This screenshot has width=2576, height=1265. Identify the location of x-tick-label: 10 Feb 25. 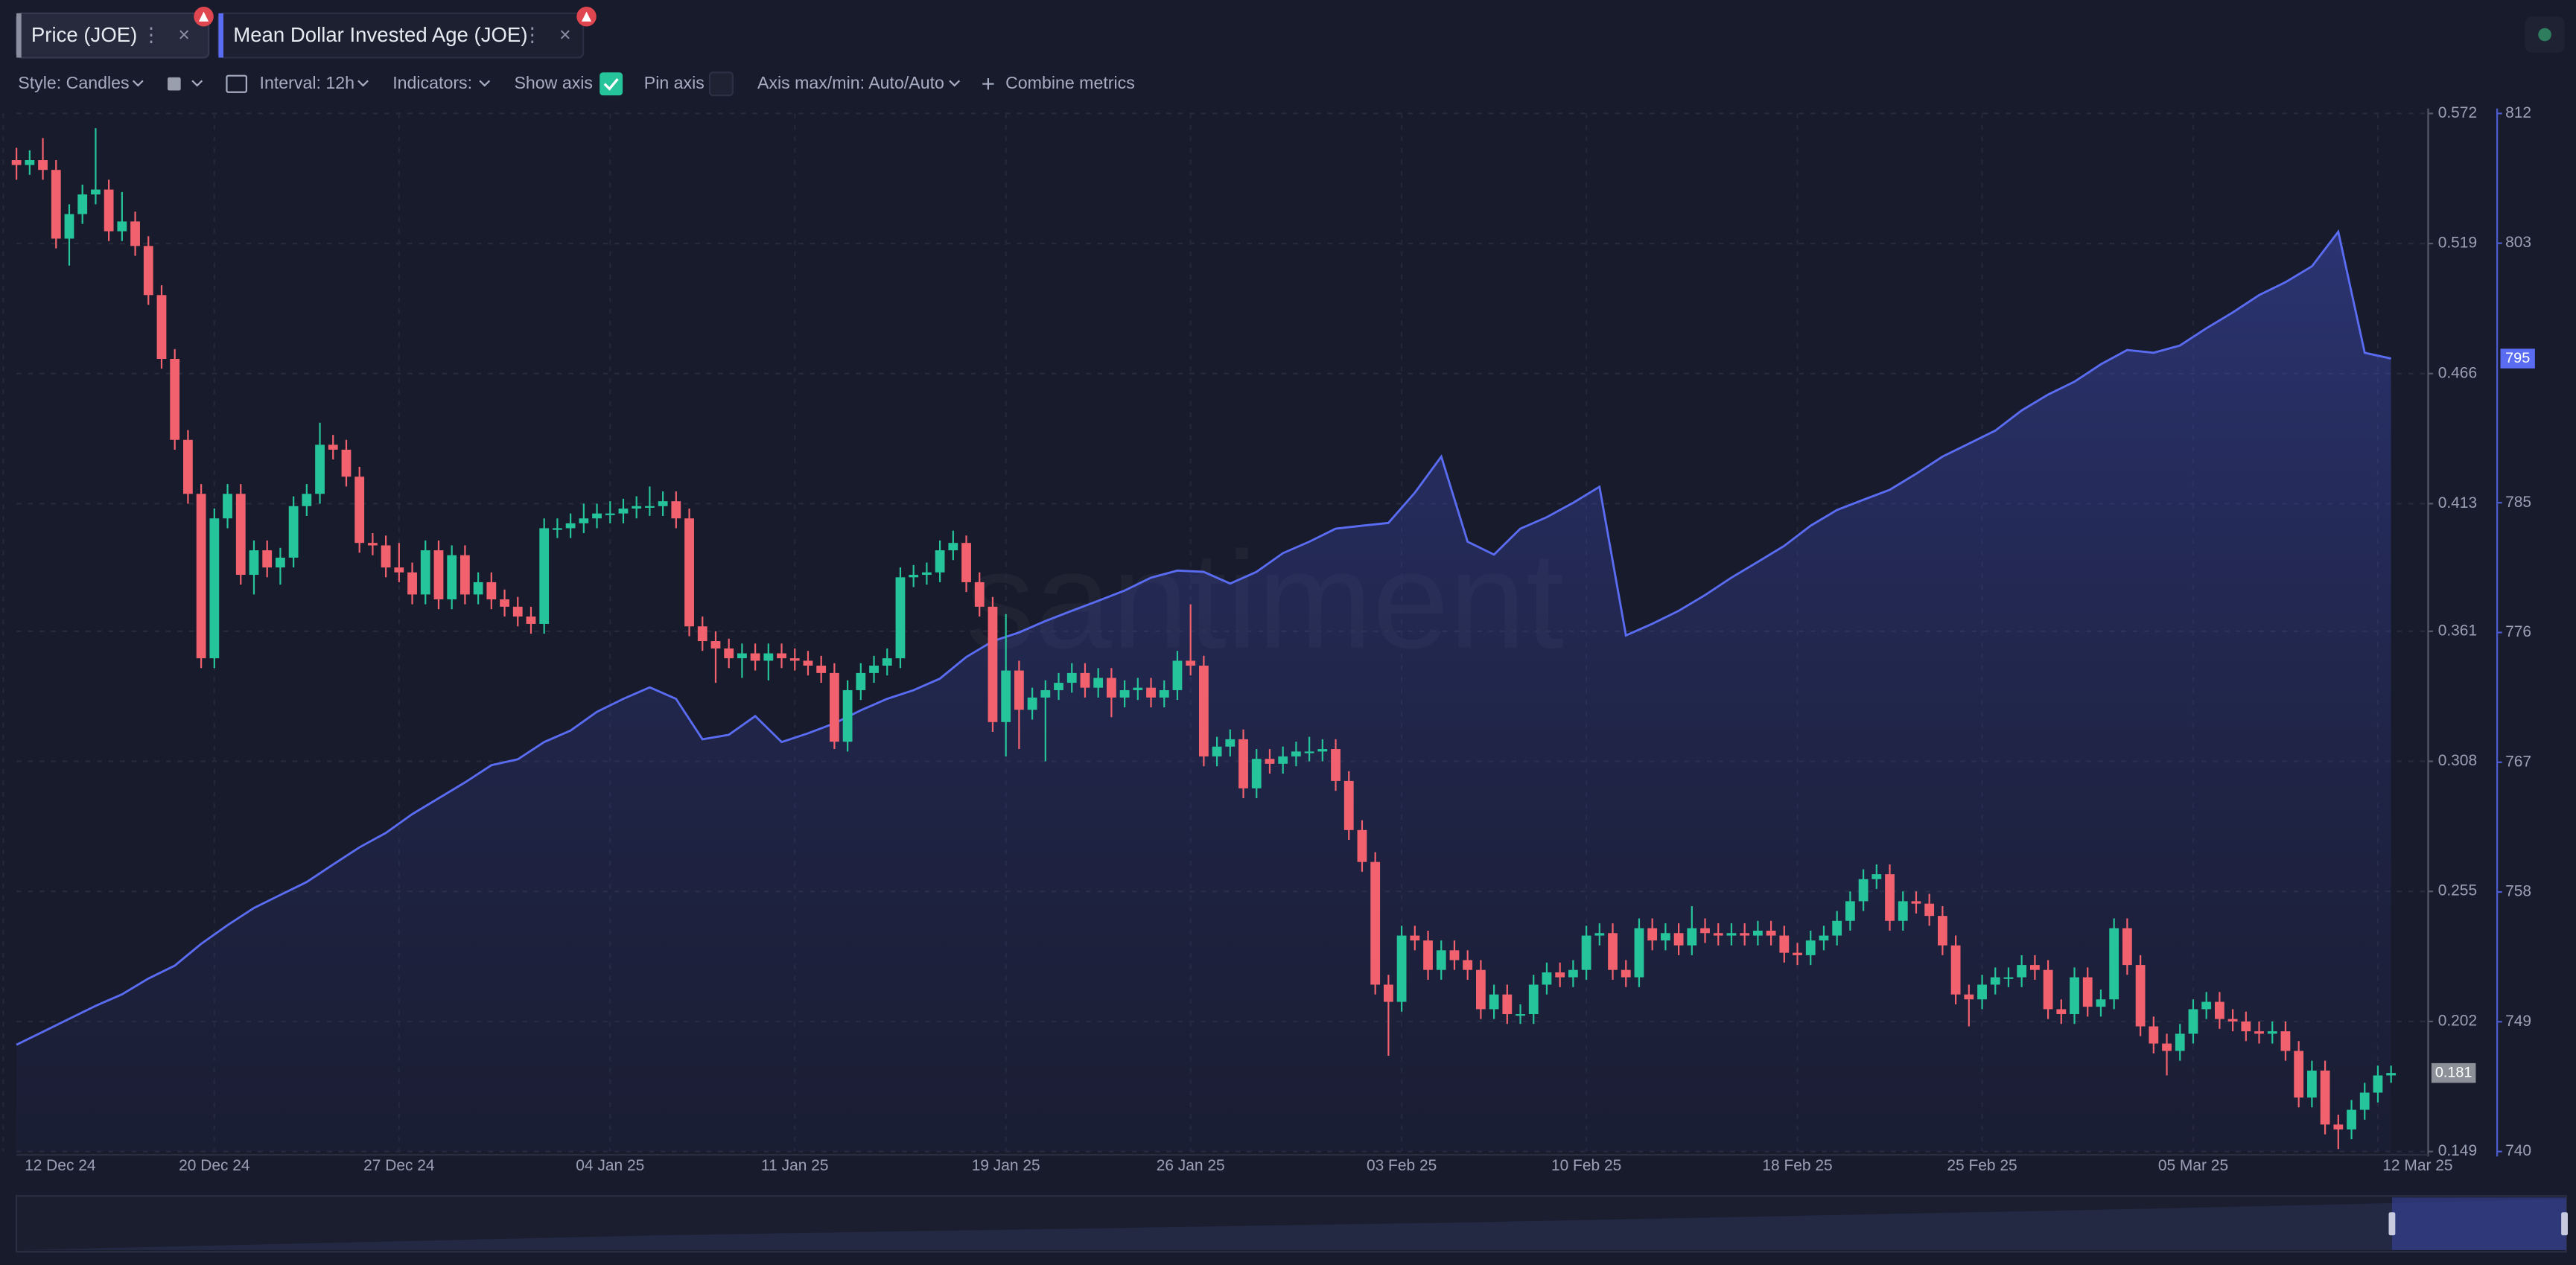
(1586, 1165).